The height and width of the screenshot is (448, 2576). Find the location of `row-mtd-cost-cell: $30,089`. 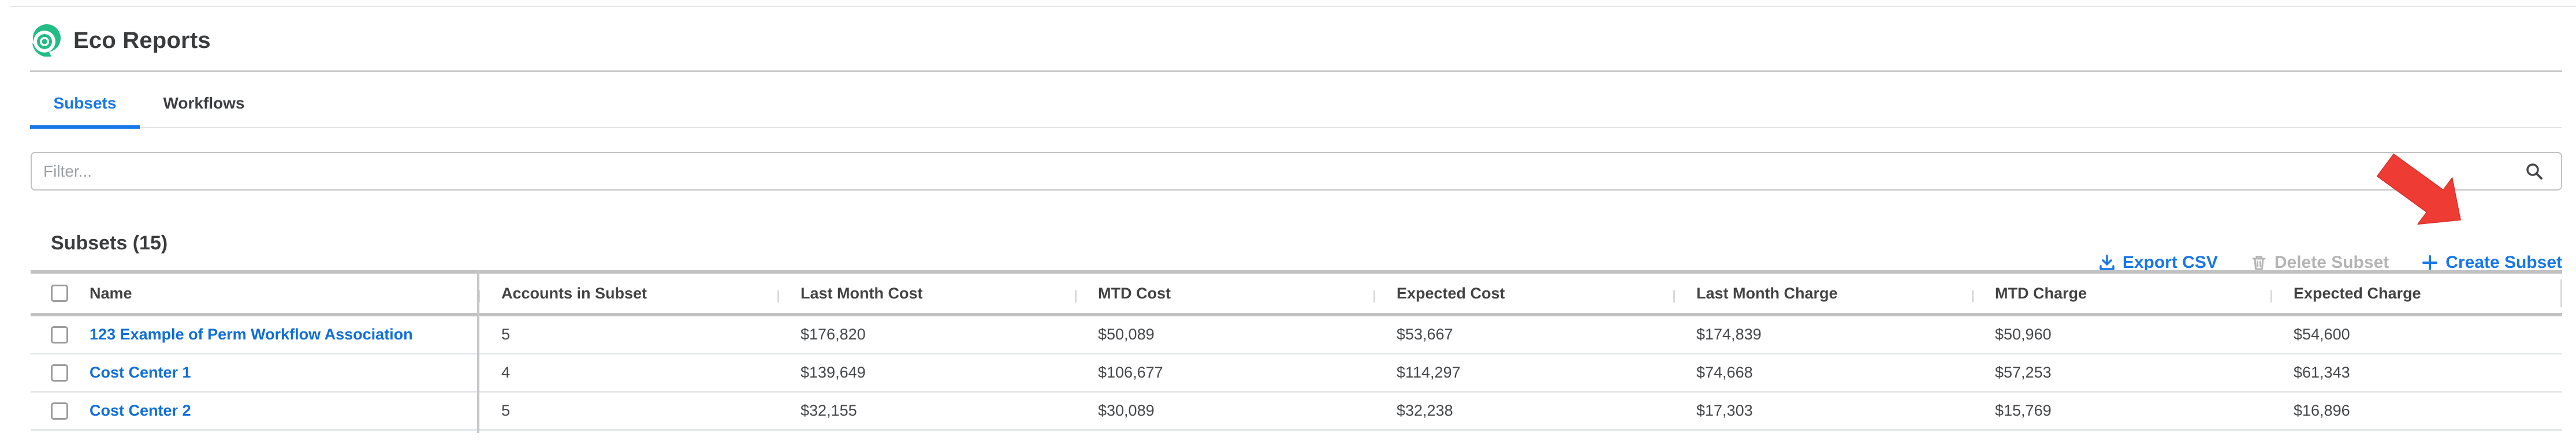

row-mtd-cost-cell: $30,089 is located at coordinates (1126, 410).